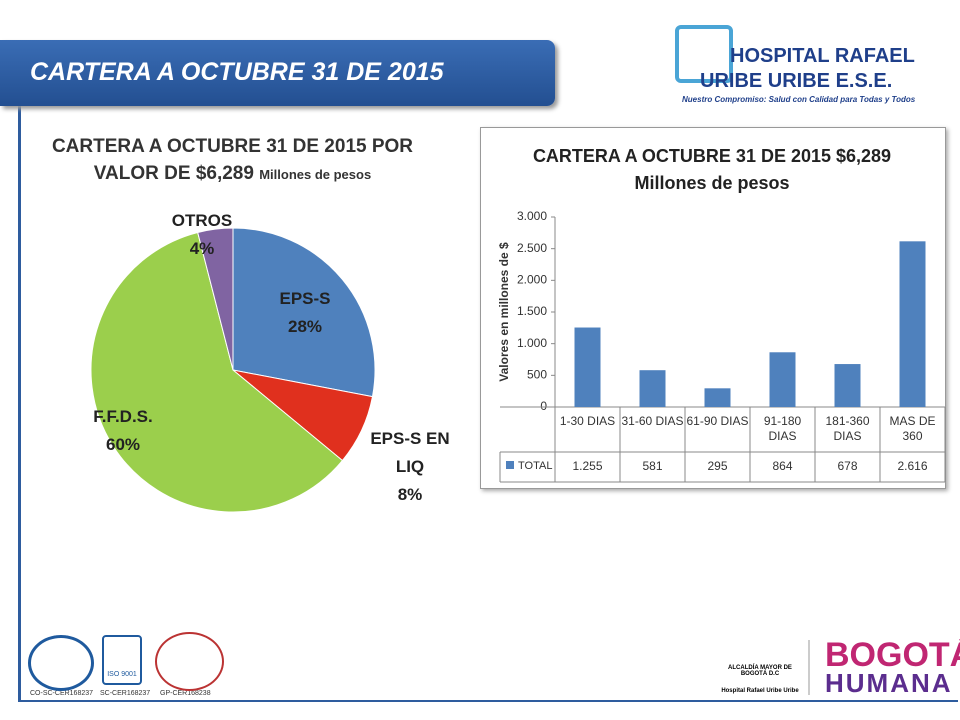 The image size is (960, 720). Describe the element at coordinates (782, 466) in the screenshot. I see `data-label: 864` at that location.